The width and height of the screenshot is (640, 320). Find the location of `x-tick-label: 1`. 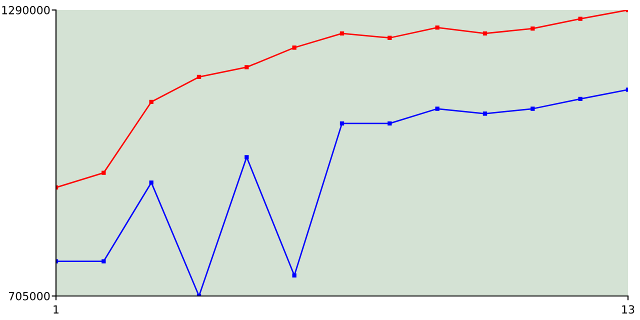

x-tick-label: 1 is located at coordinates (56, 309).